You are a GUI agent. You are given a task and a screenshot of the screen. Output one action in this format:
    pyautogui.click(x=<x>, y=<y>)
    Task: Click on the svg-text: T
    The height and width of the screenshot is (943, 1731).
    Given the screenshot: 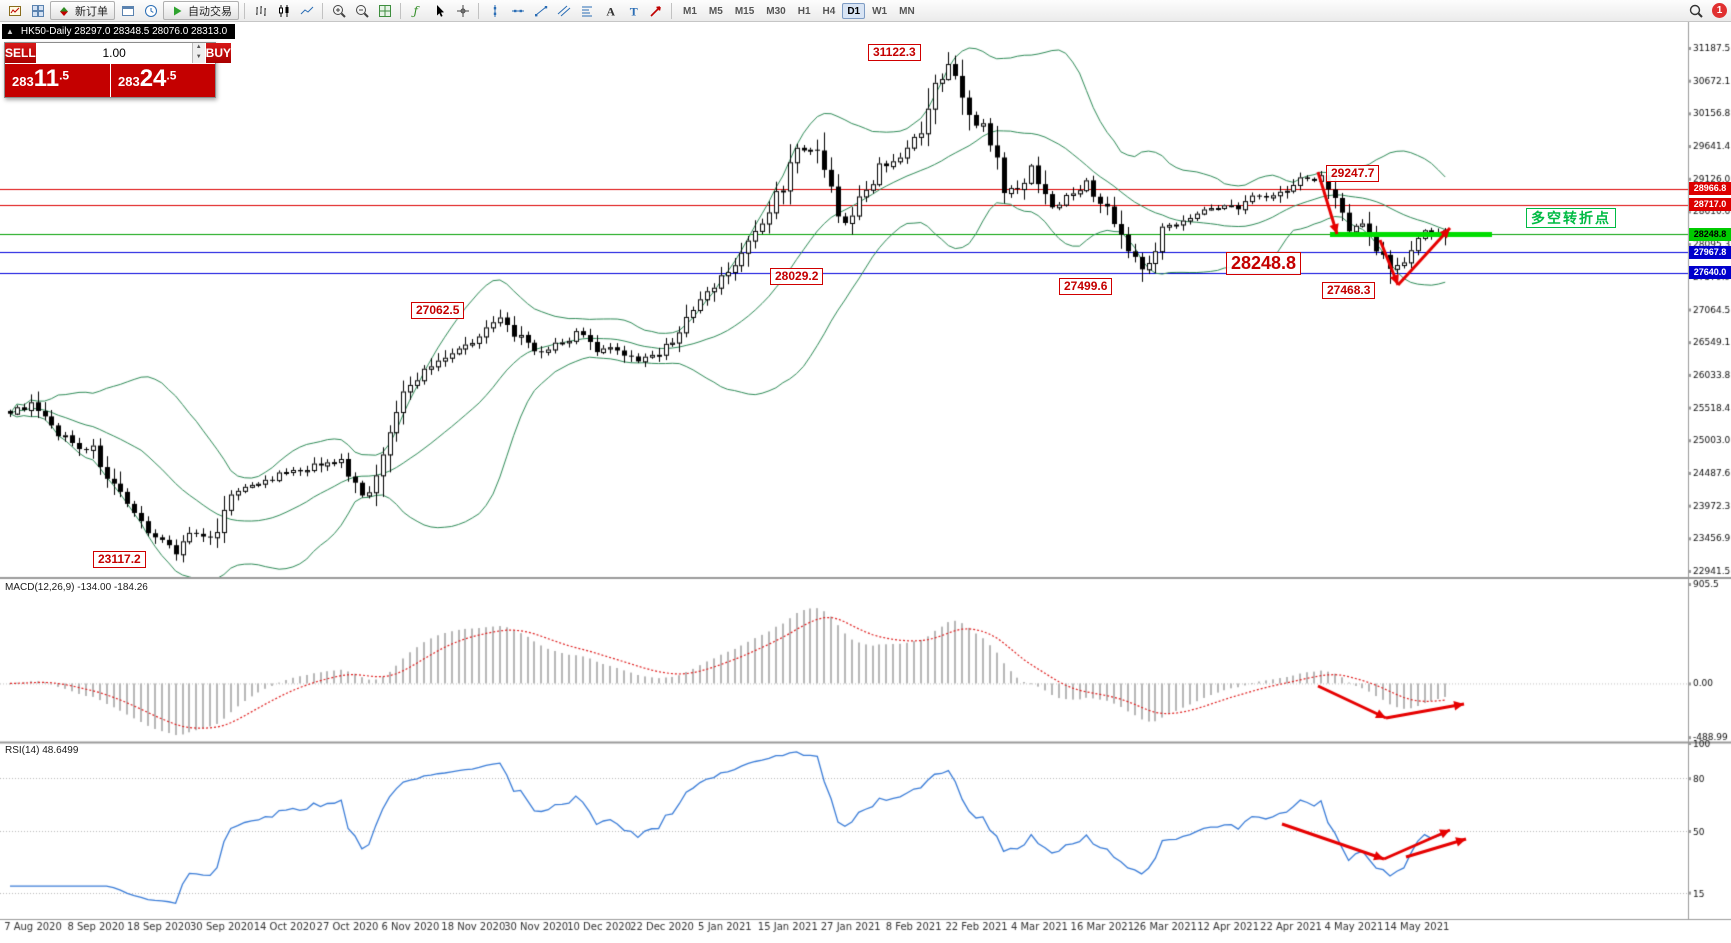 What is the action you would take?
    pyautogui.click(x=633, y=11)
    